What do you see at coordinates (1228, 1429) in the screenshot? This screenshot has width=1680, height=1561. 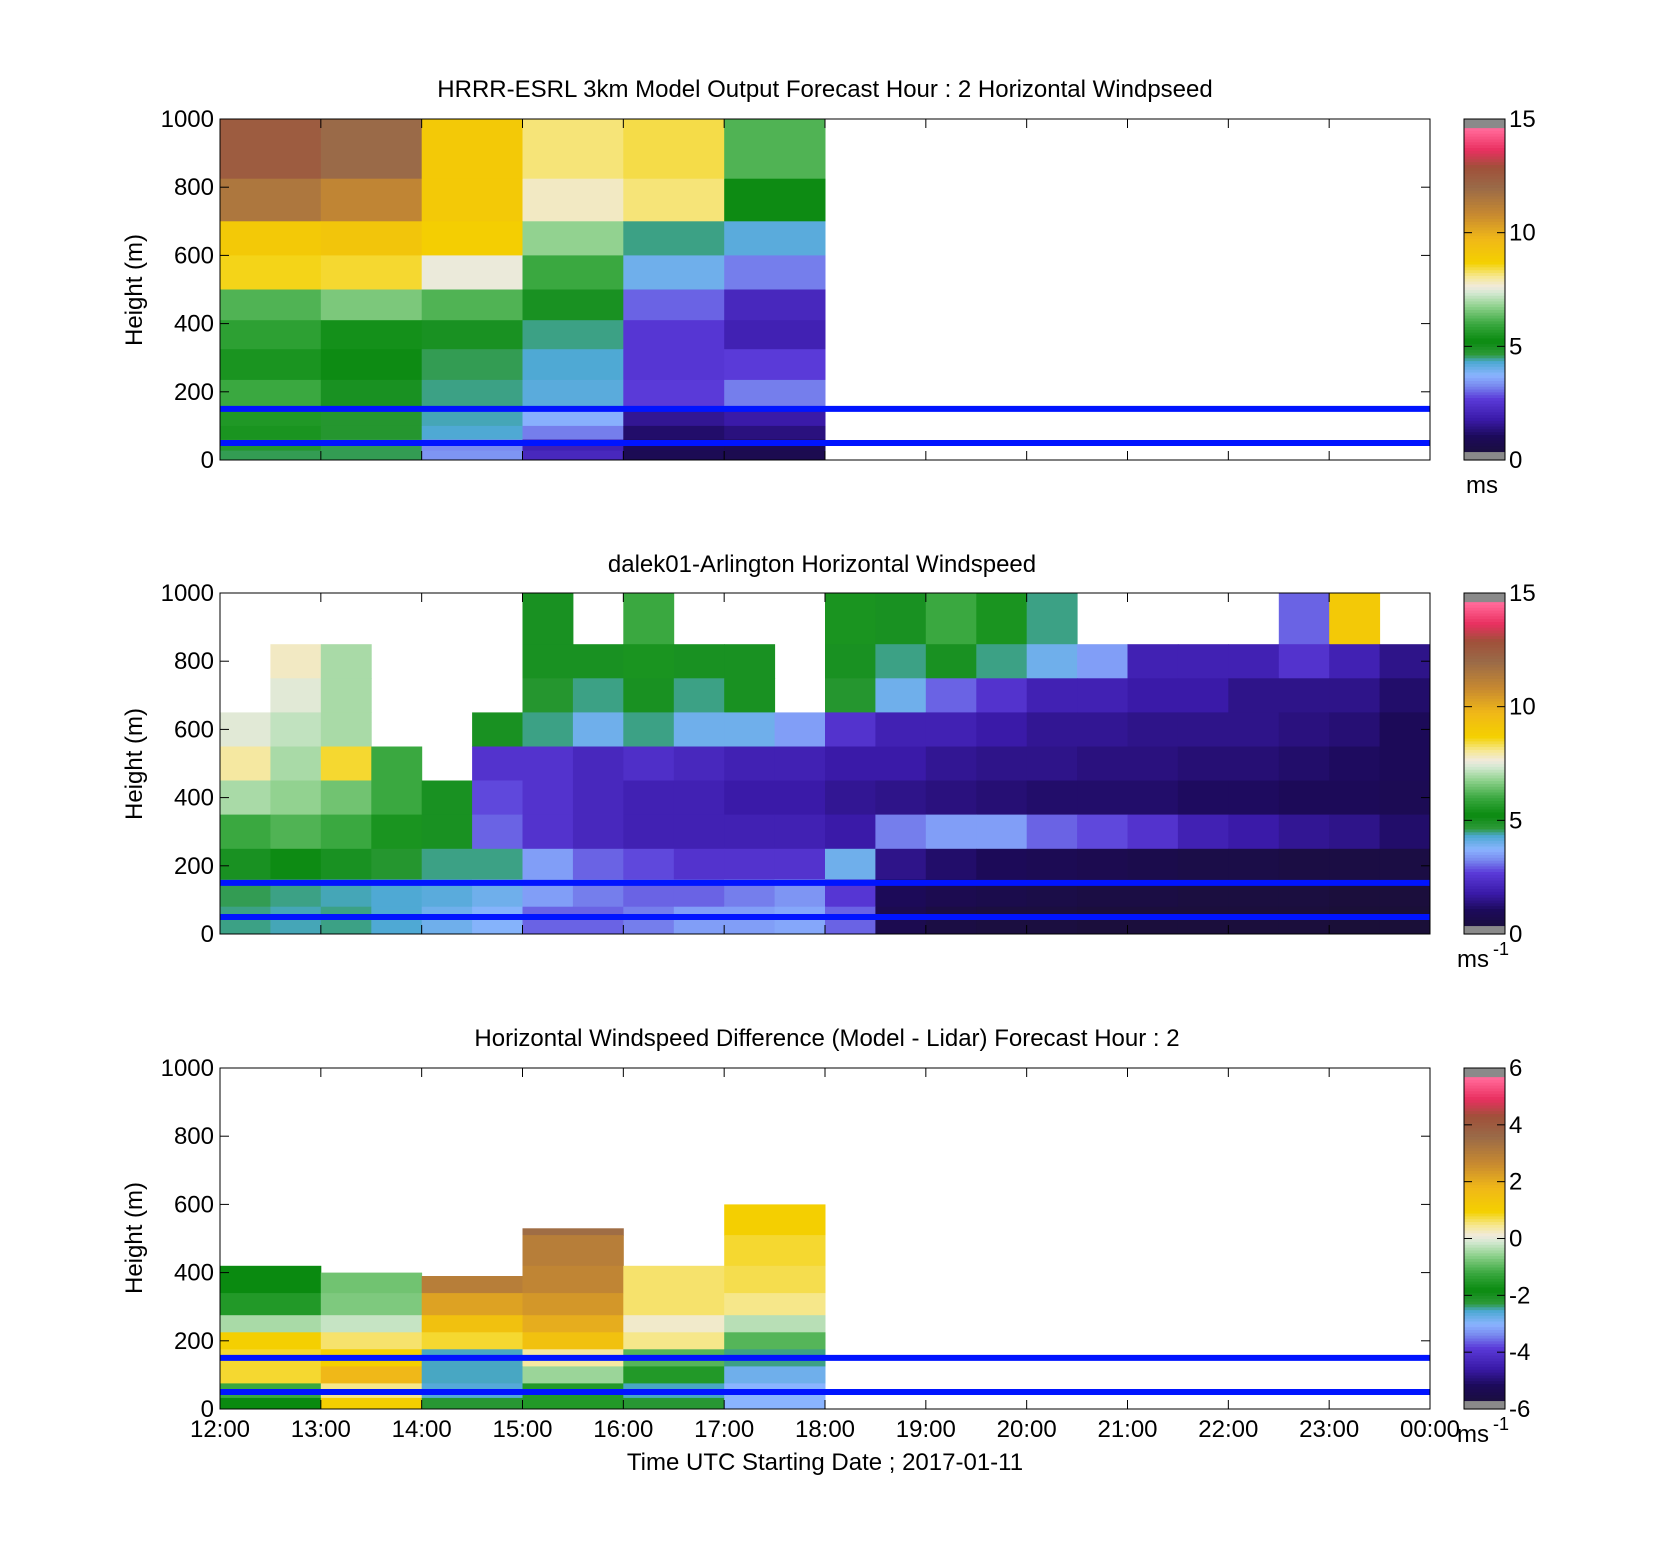 I see `x-tick-label: 22:00` at bounding box center [1228, 1429].